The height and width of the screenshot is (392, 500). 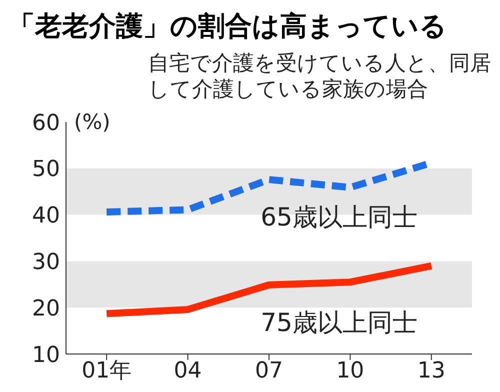 What do you see at coordinates (339, 217) in the screenshot?
I see `series-label: 65歳以上同士` at bounding box center [339, 217].